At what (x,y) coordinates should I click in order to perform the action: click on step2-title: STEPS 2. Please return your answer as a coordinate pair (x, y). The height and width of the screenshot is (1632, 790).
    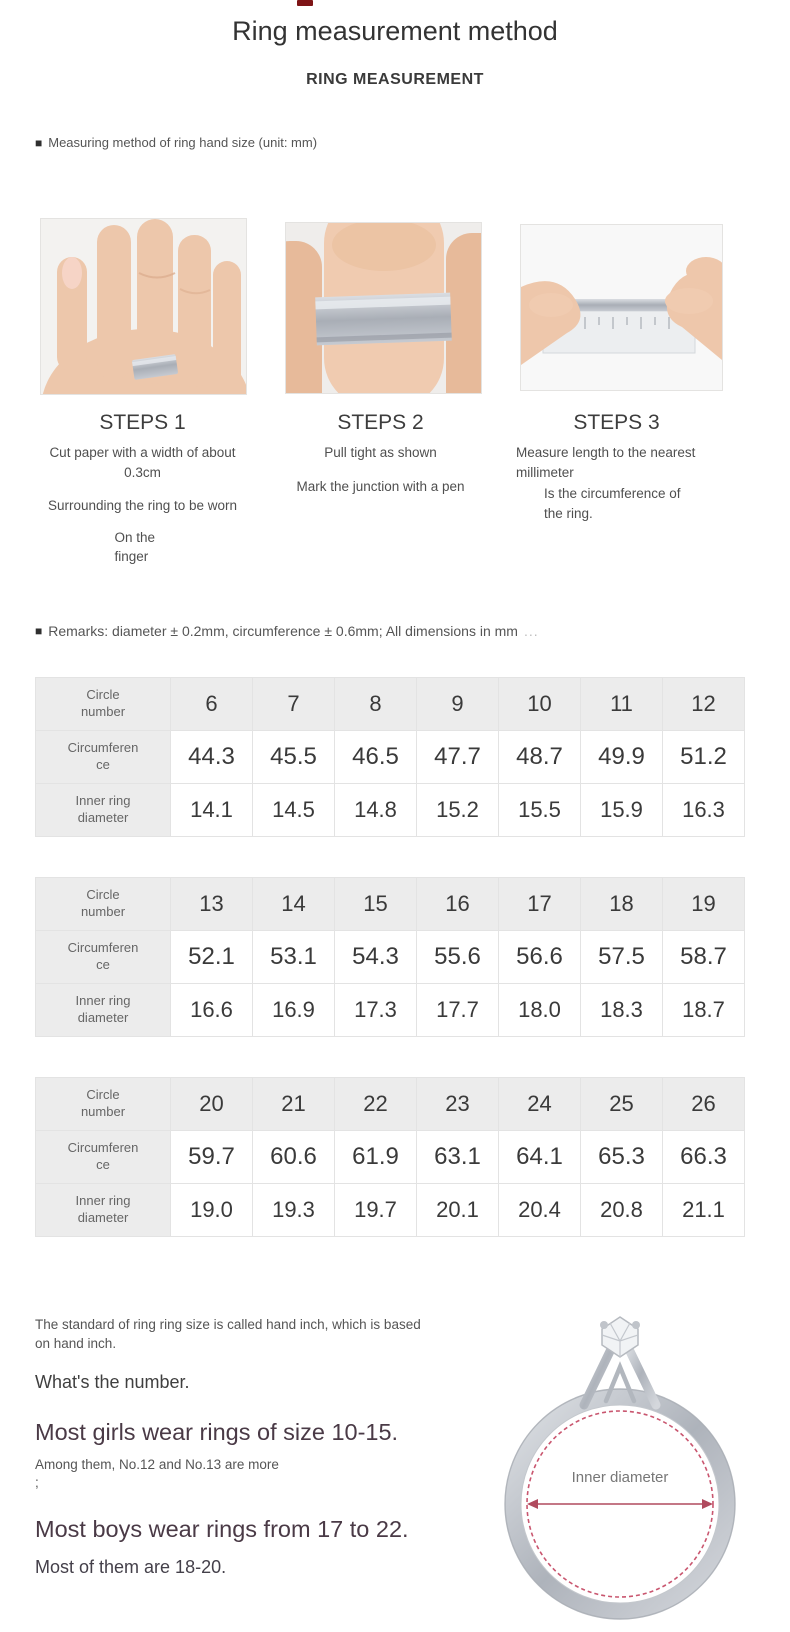
    Looking at the image, I should click on (380, 422).